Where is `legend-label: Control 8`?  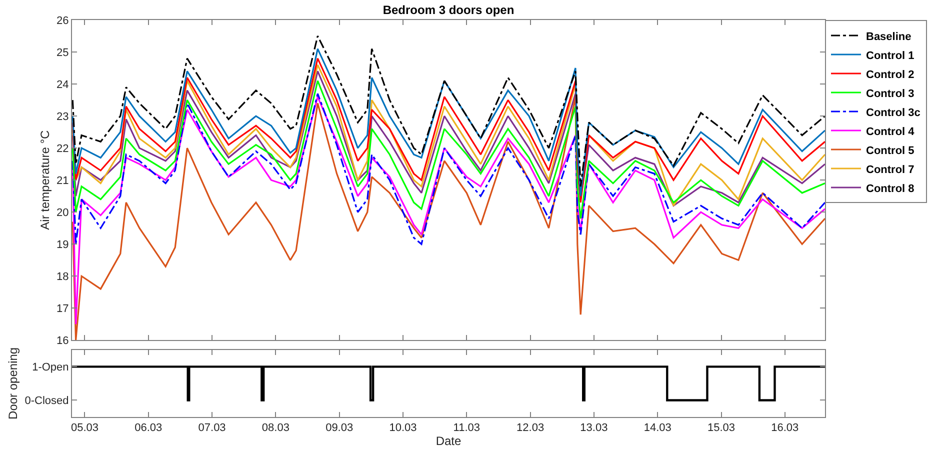
legend-label: Control 8 is located at coordinates (890, 188).